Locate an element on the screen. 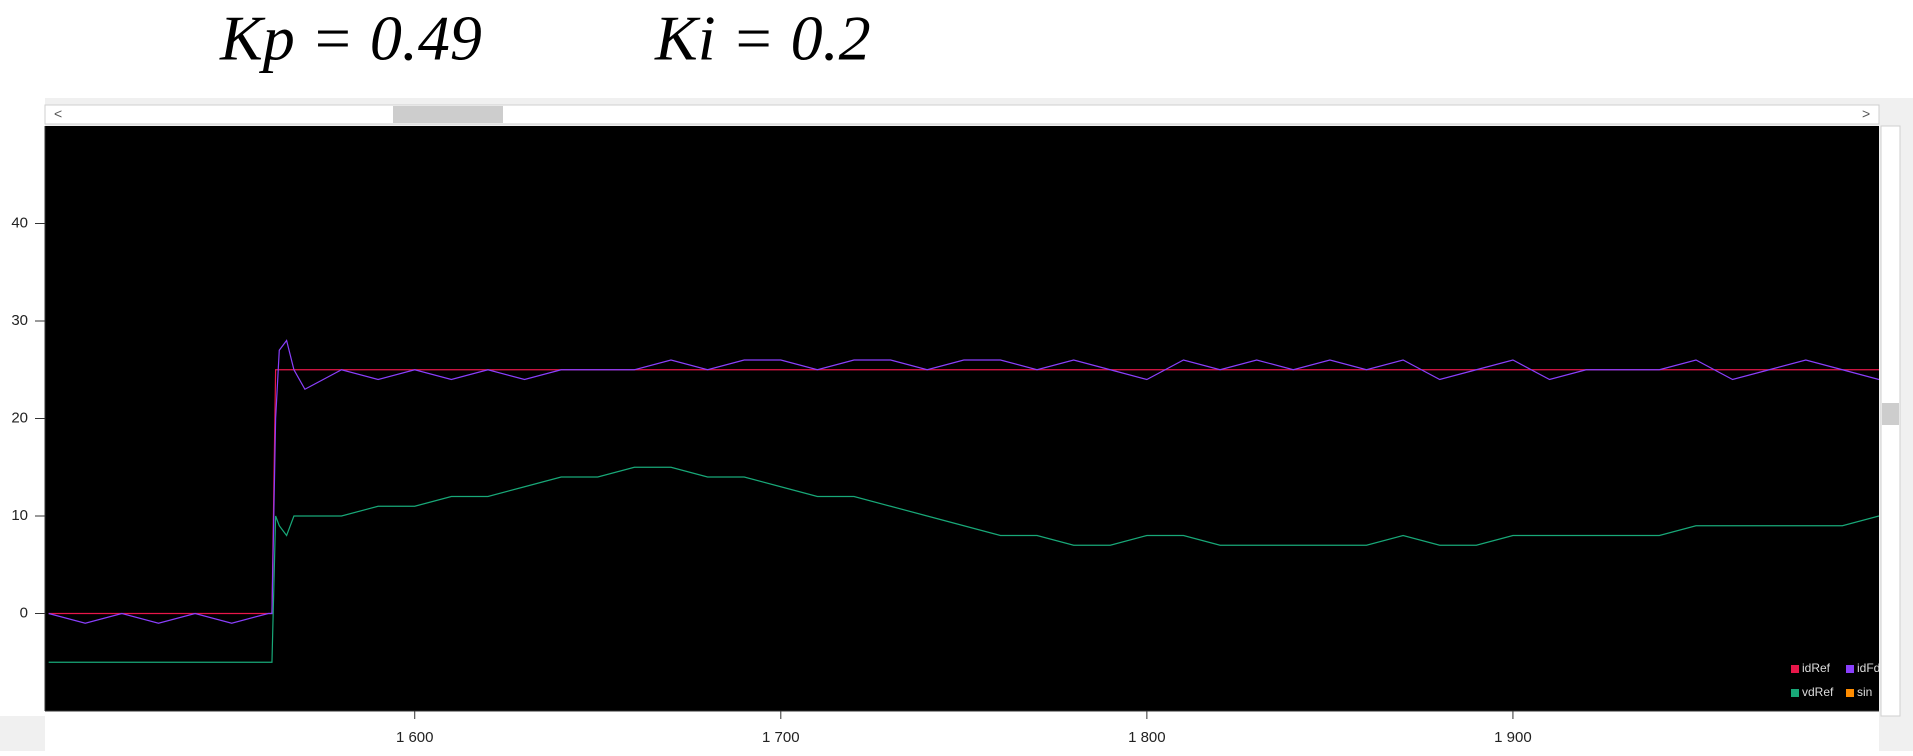 This screenshot has height=756, width=1913. scroll-left: < is located at coordinates (58, 114).